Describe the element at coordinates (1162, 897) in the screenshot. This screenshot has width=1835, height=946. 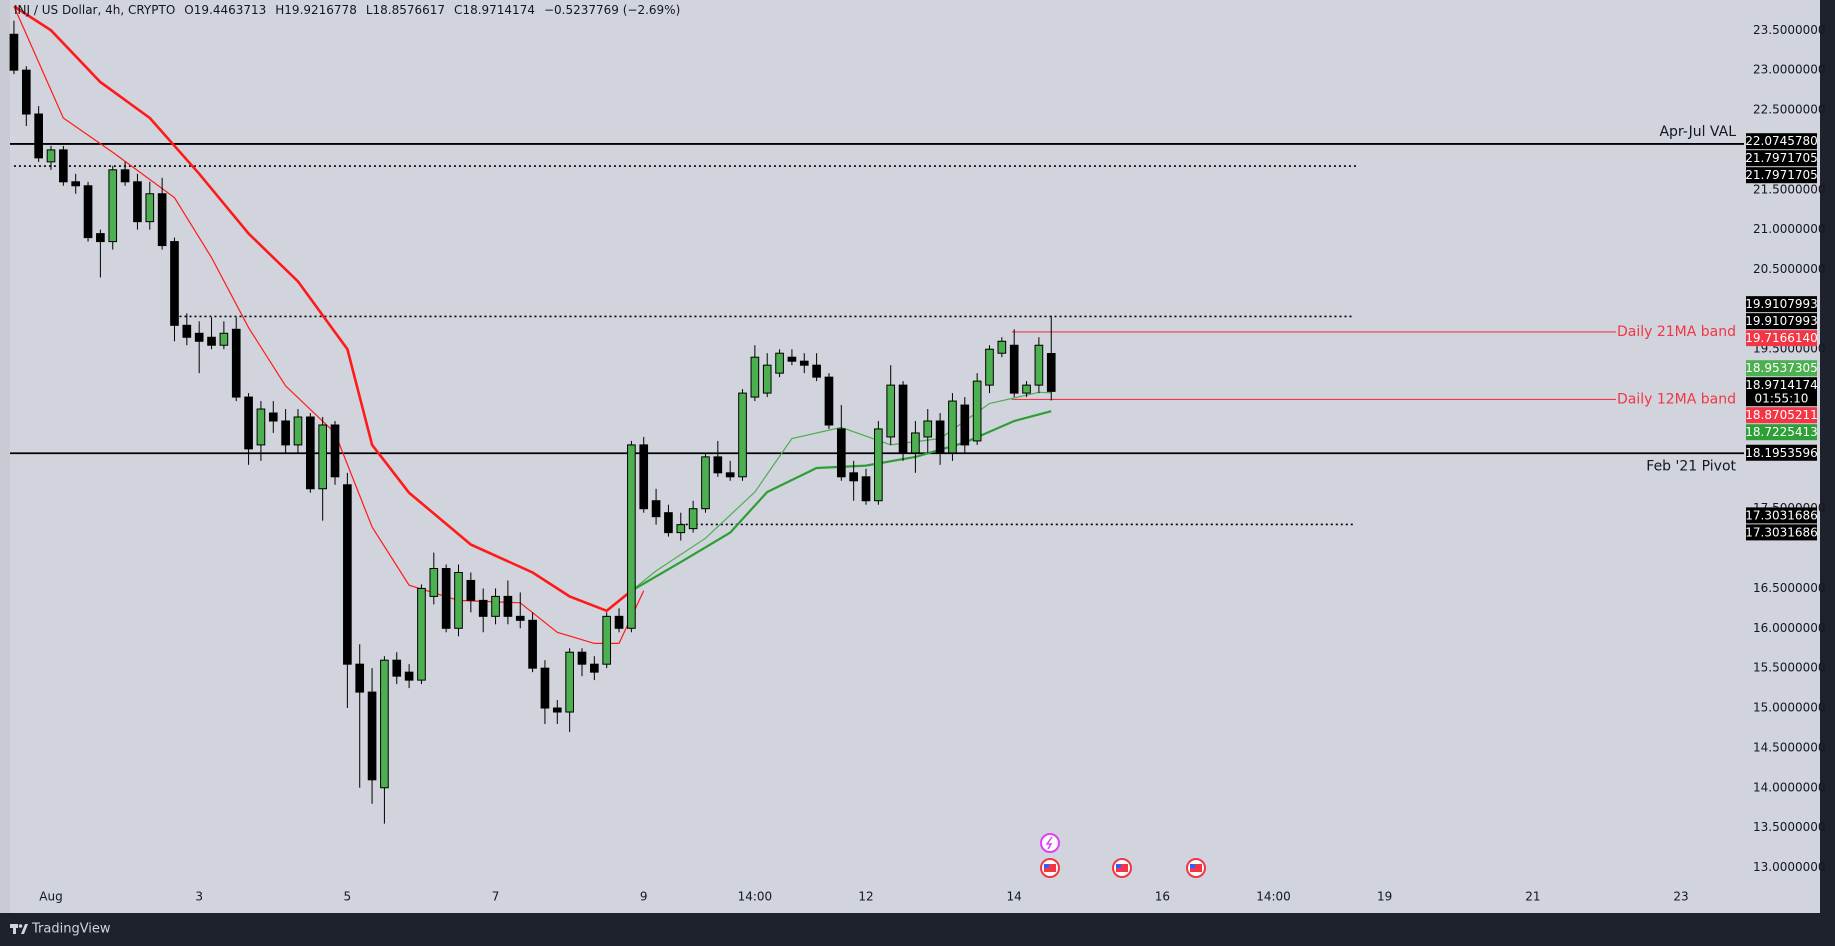
I see `x-tick-label: 16` at that location.